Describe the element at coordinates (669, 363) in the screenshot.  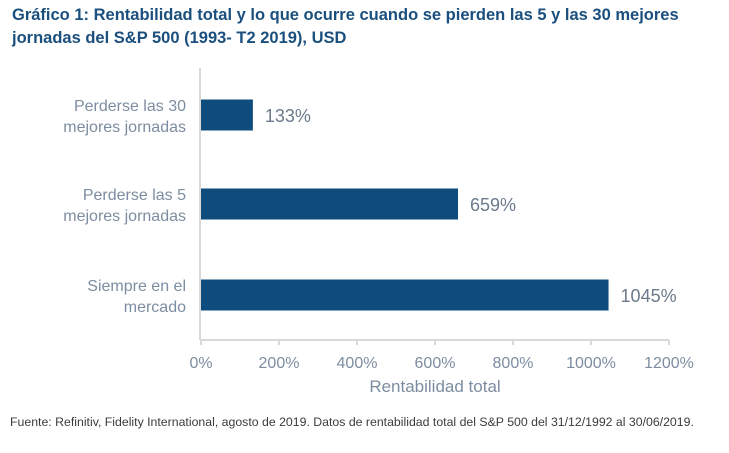
I see `x-tick-label-6: 1200%` at that location.